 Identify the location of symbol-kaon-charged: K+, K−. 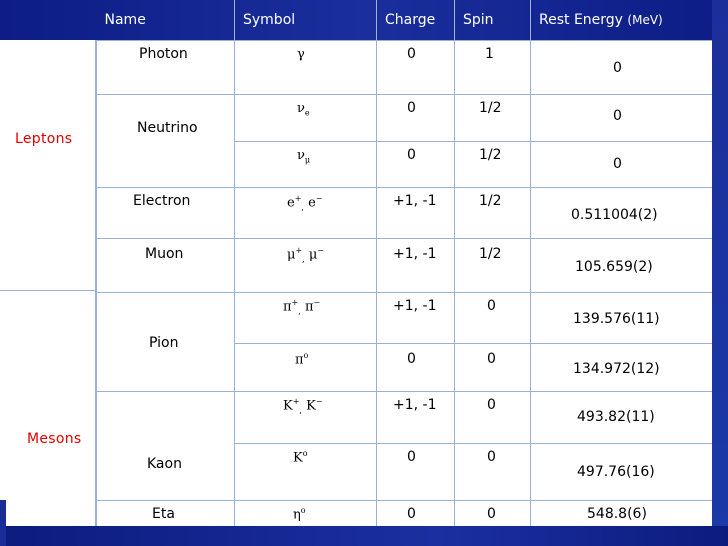
(303, 406).